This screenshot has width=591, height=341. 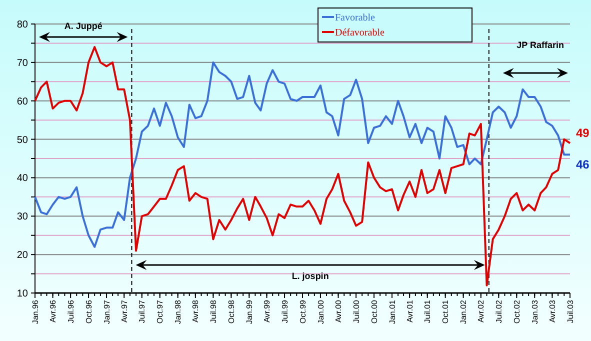 I want to click on y-tick-label: 80, so click(x=22, y=25).